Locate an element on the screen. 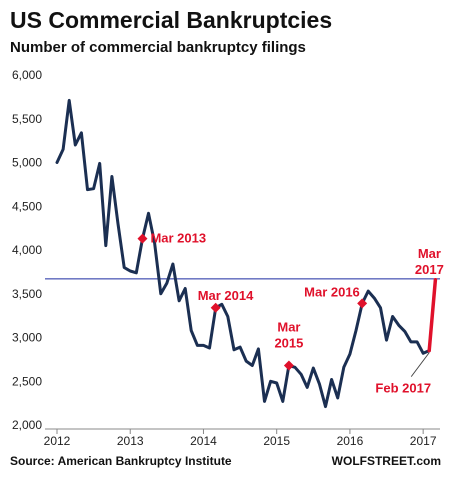 The height and width of the screenshot is (480, 451). annotation-feb-2017-leader is located at coordinates (420, 364).